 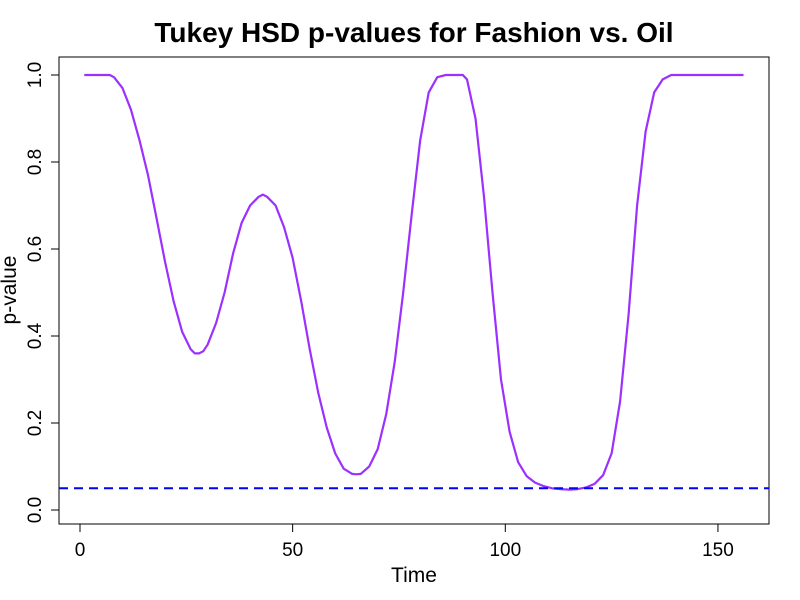 What do you see at coordinates (404, 542) in the screenshot?
I see `x-axis: 0 50 100 150` at bounding box center [404, 542].